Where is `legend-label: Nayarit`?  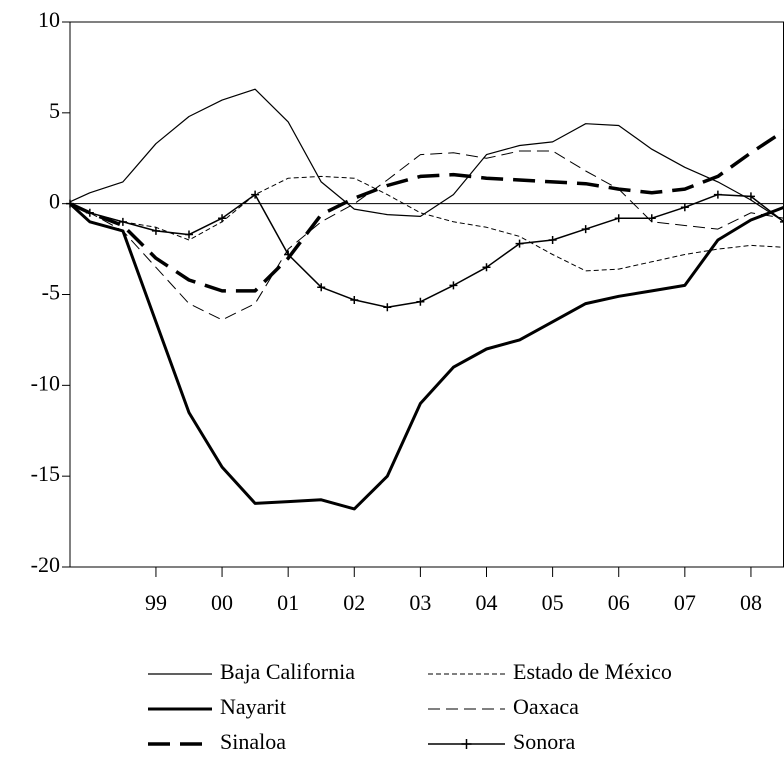
legend-label: Nayarit is located at coordinates (253, 706).